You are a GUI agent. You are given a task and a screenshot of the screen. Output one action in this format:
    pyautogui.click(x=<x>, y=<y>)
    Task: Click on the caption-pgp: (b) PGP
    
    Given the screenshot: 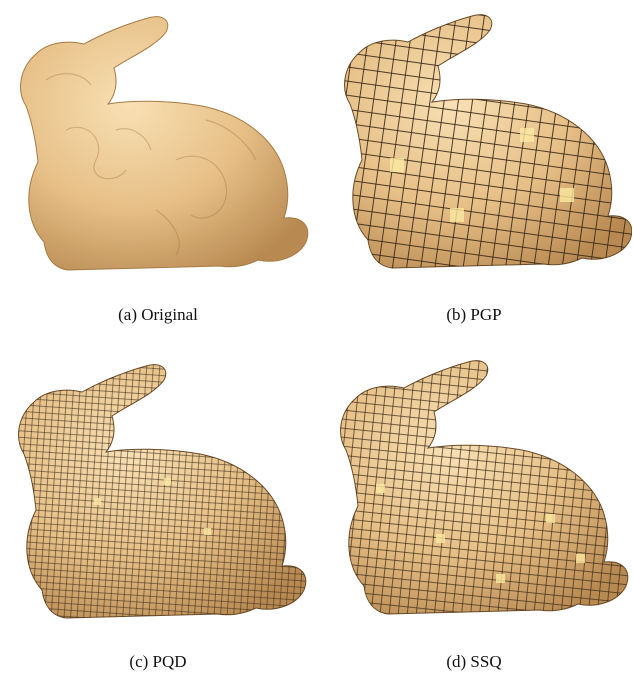 What is the action you would take?
    pyautogui.click(x=474, y=314)
    